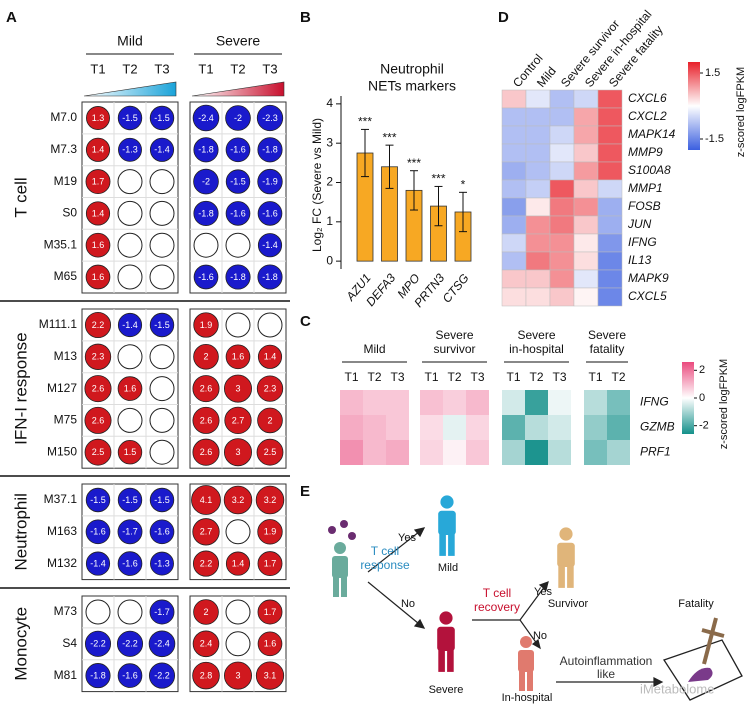 The image size is (750, 706). What do you see at coordinates (606, 674) in the screenshot?
I see `step-text: like` at bounding box center [606, 674].